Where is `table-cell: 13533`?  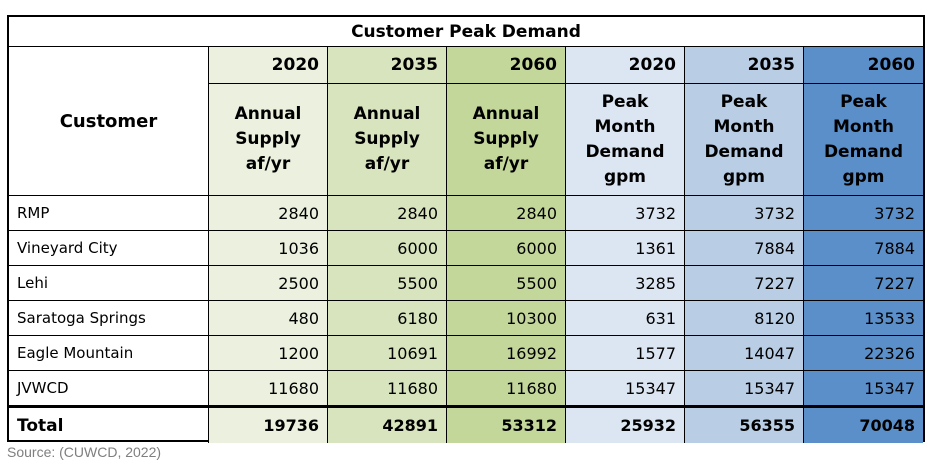 table-cell: 13533 is located at coordinates (863, 318).